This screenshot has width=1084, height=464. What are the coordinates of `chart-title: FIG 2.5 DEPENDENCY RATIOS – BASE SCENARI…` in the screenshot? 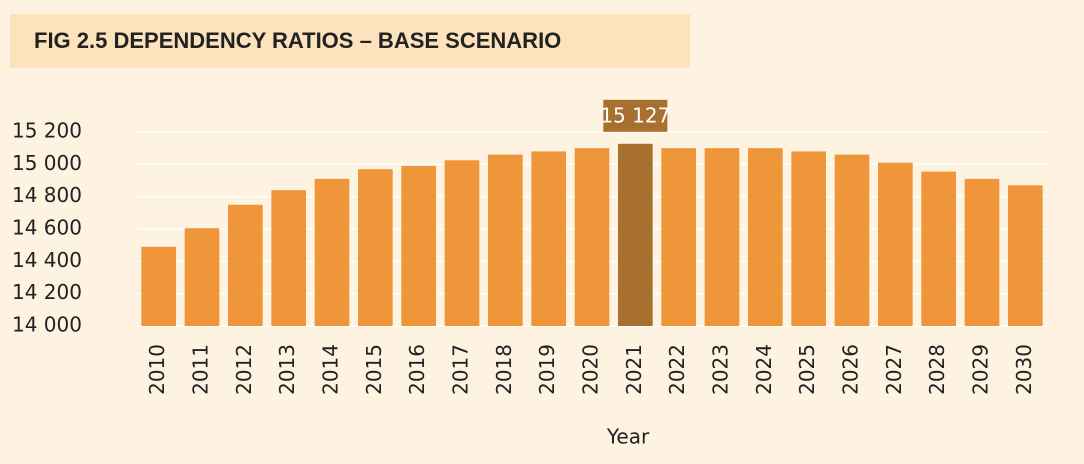 It's located at (297, 40).